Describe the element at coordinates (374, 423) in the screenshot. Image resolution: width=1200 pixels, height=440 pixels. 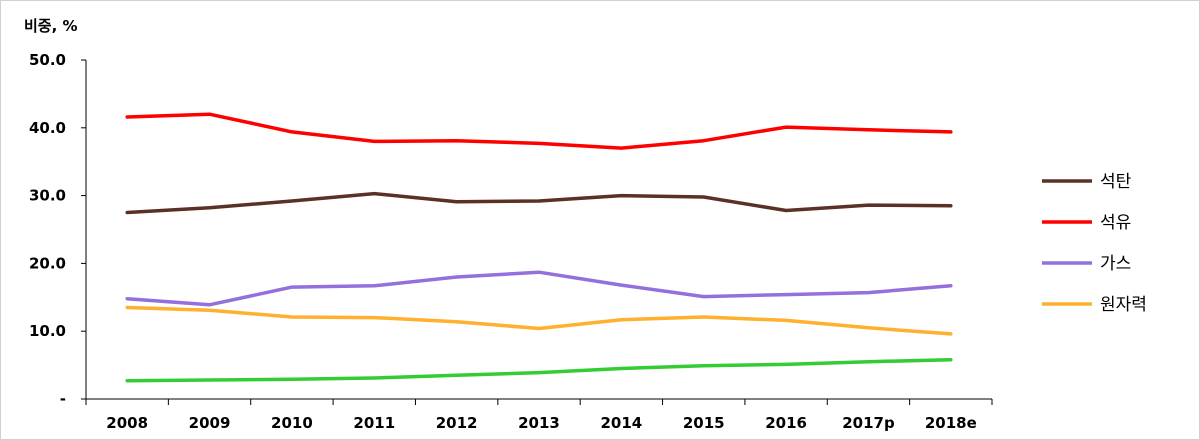
I see `x-tick-label: 2011` at that location.